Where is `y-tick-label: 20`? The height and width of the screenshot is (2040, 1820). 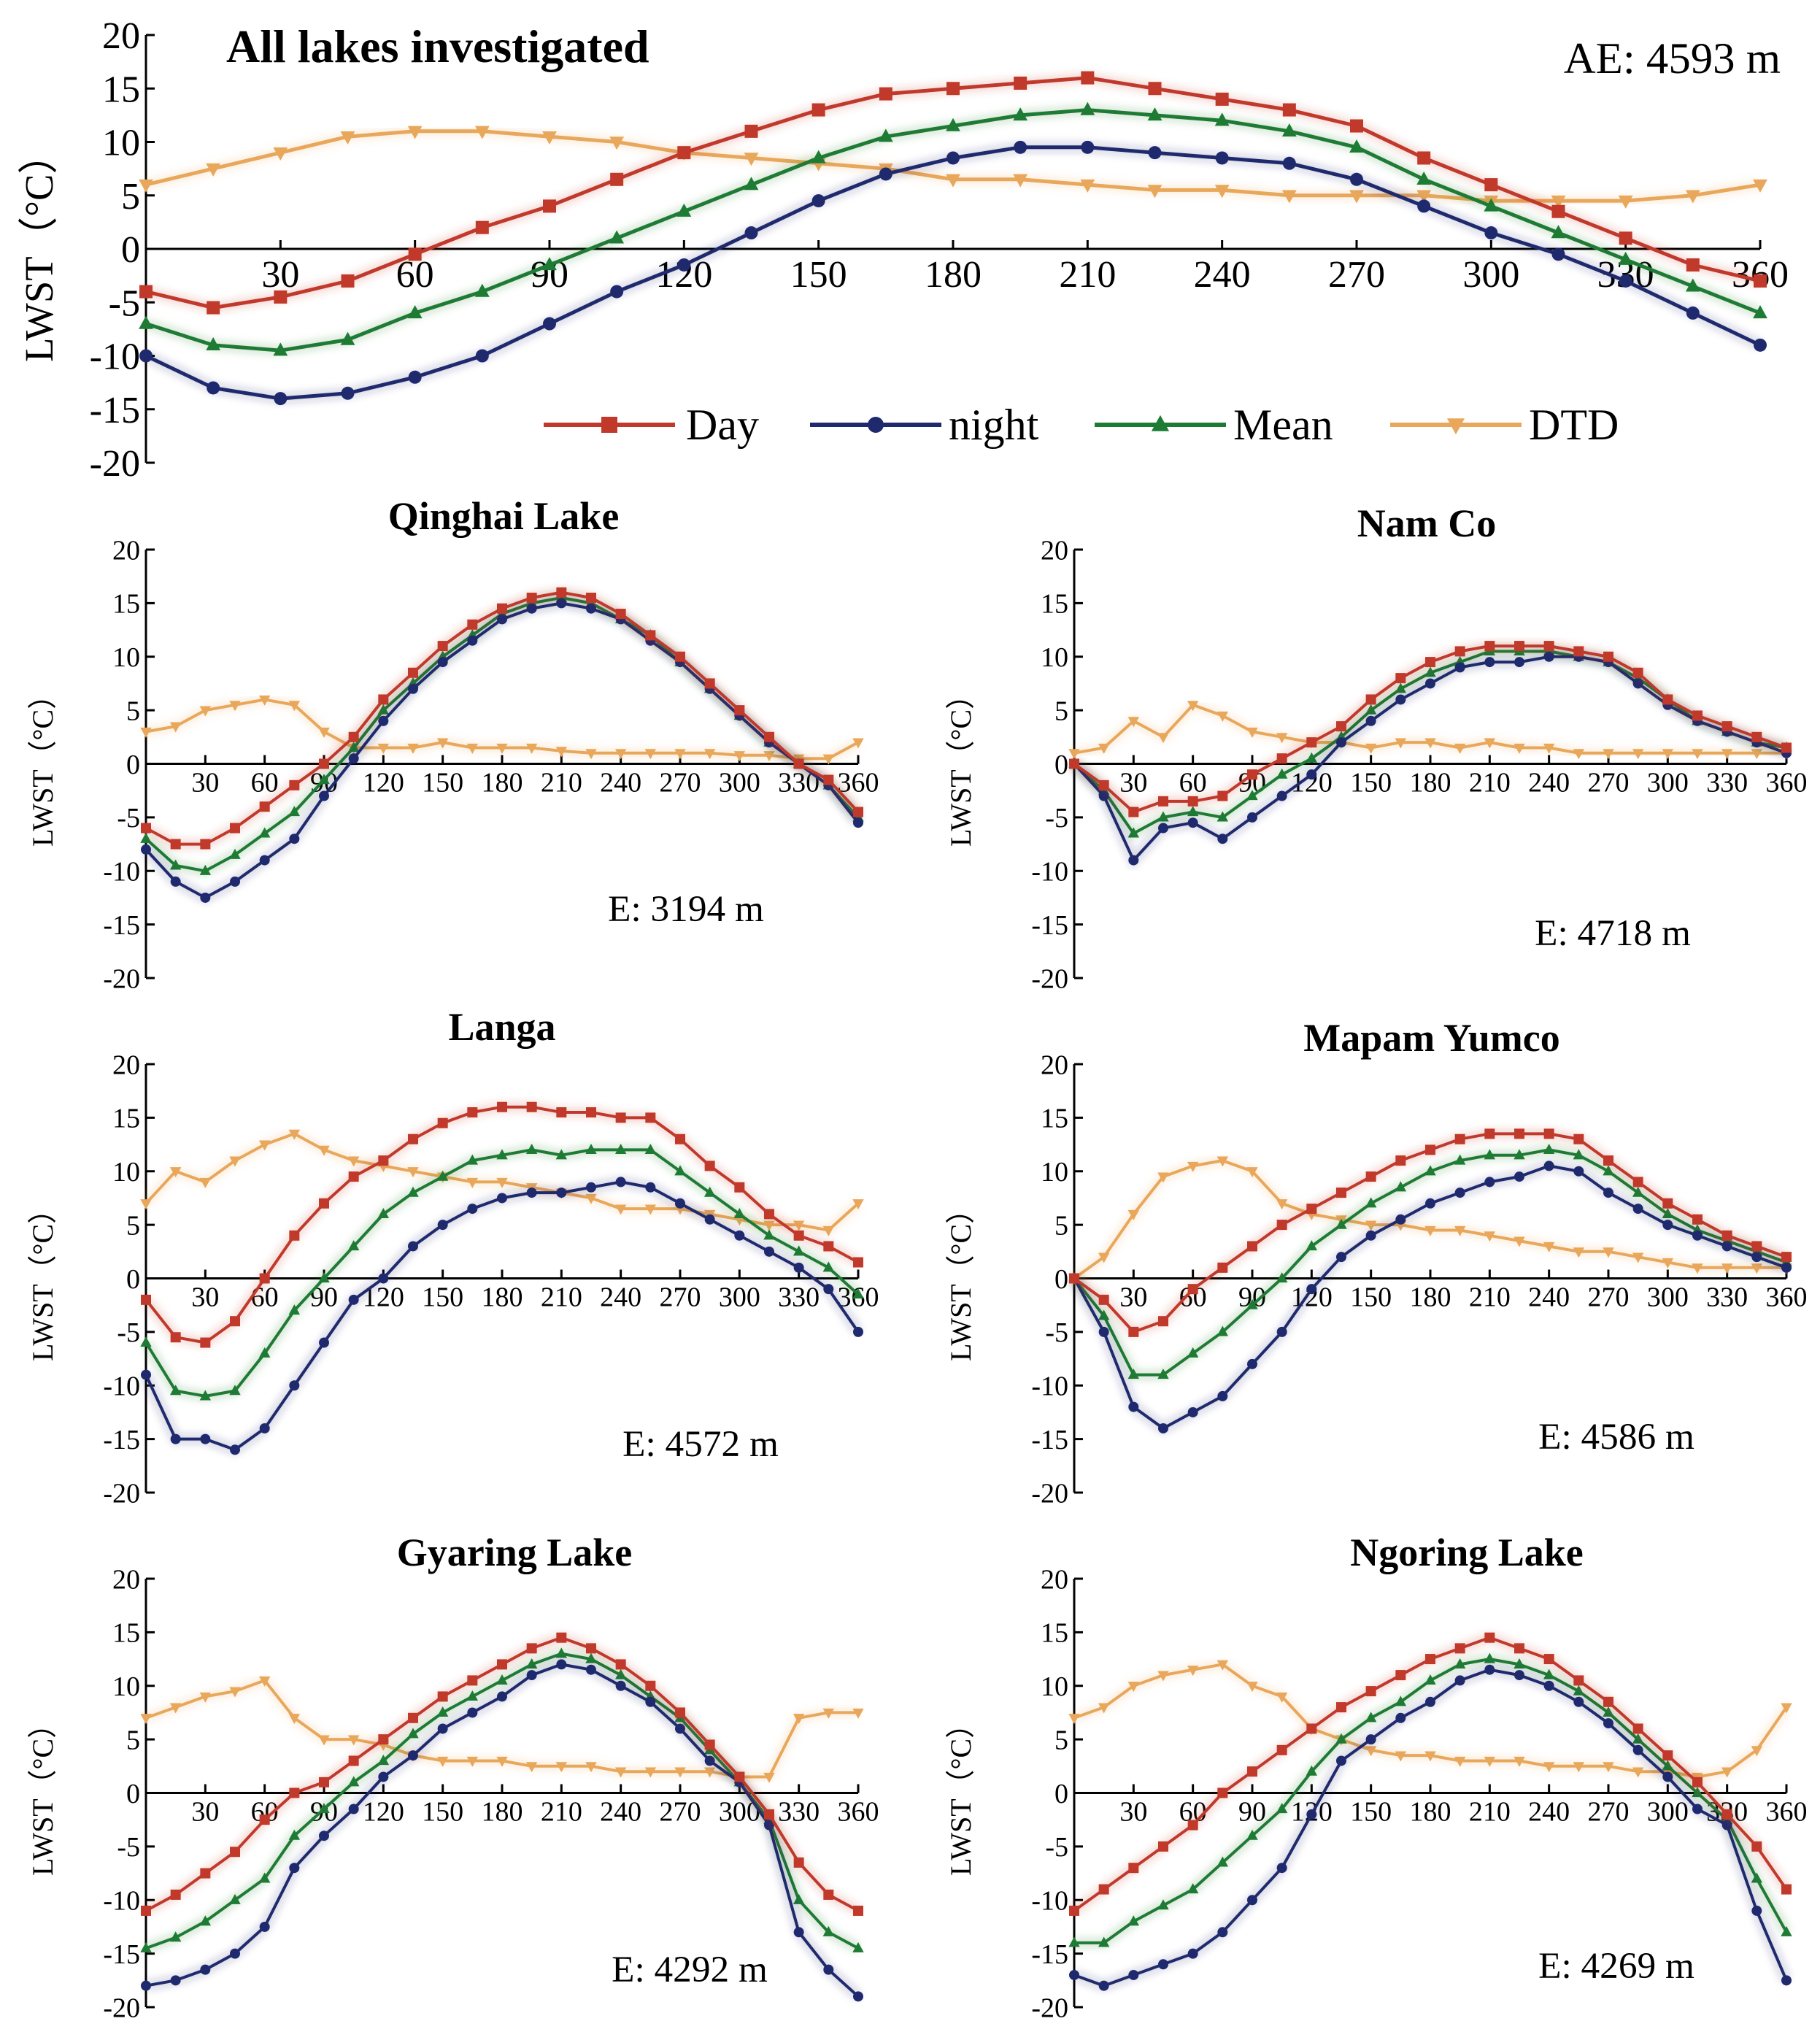 y-tick-label: 20 is located at coordinates (1054, 1579).